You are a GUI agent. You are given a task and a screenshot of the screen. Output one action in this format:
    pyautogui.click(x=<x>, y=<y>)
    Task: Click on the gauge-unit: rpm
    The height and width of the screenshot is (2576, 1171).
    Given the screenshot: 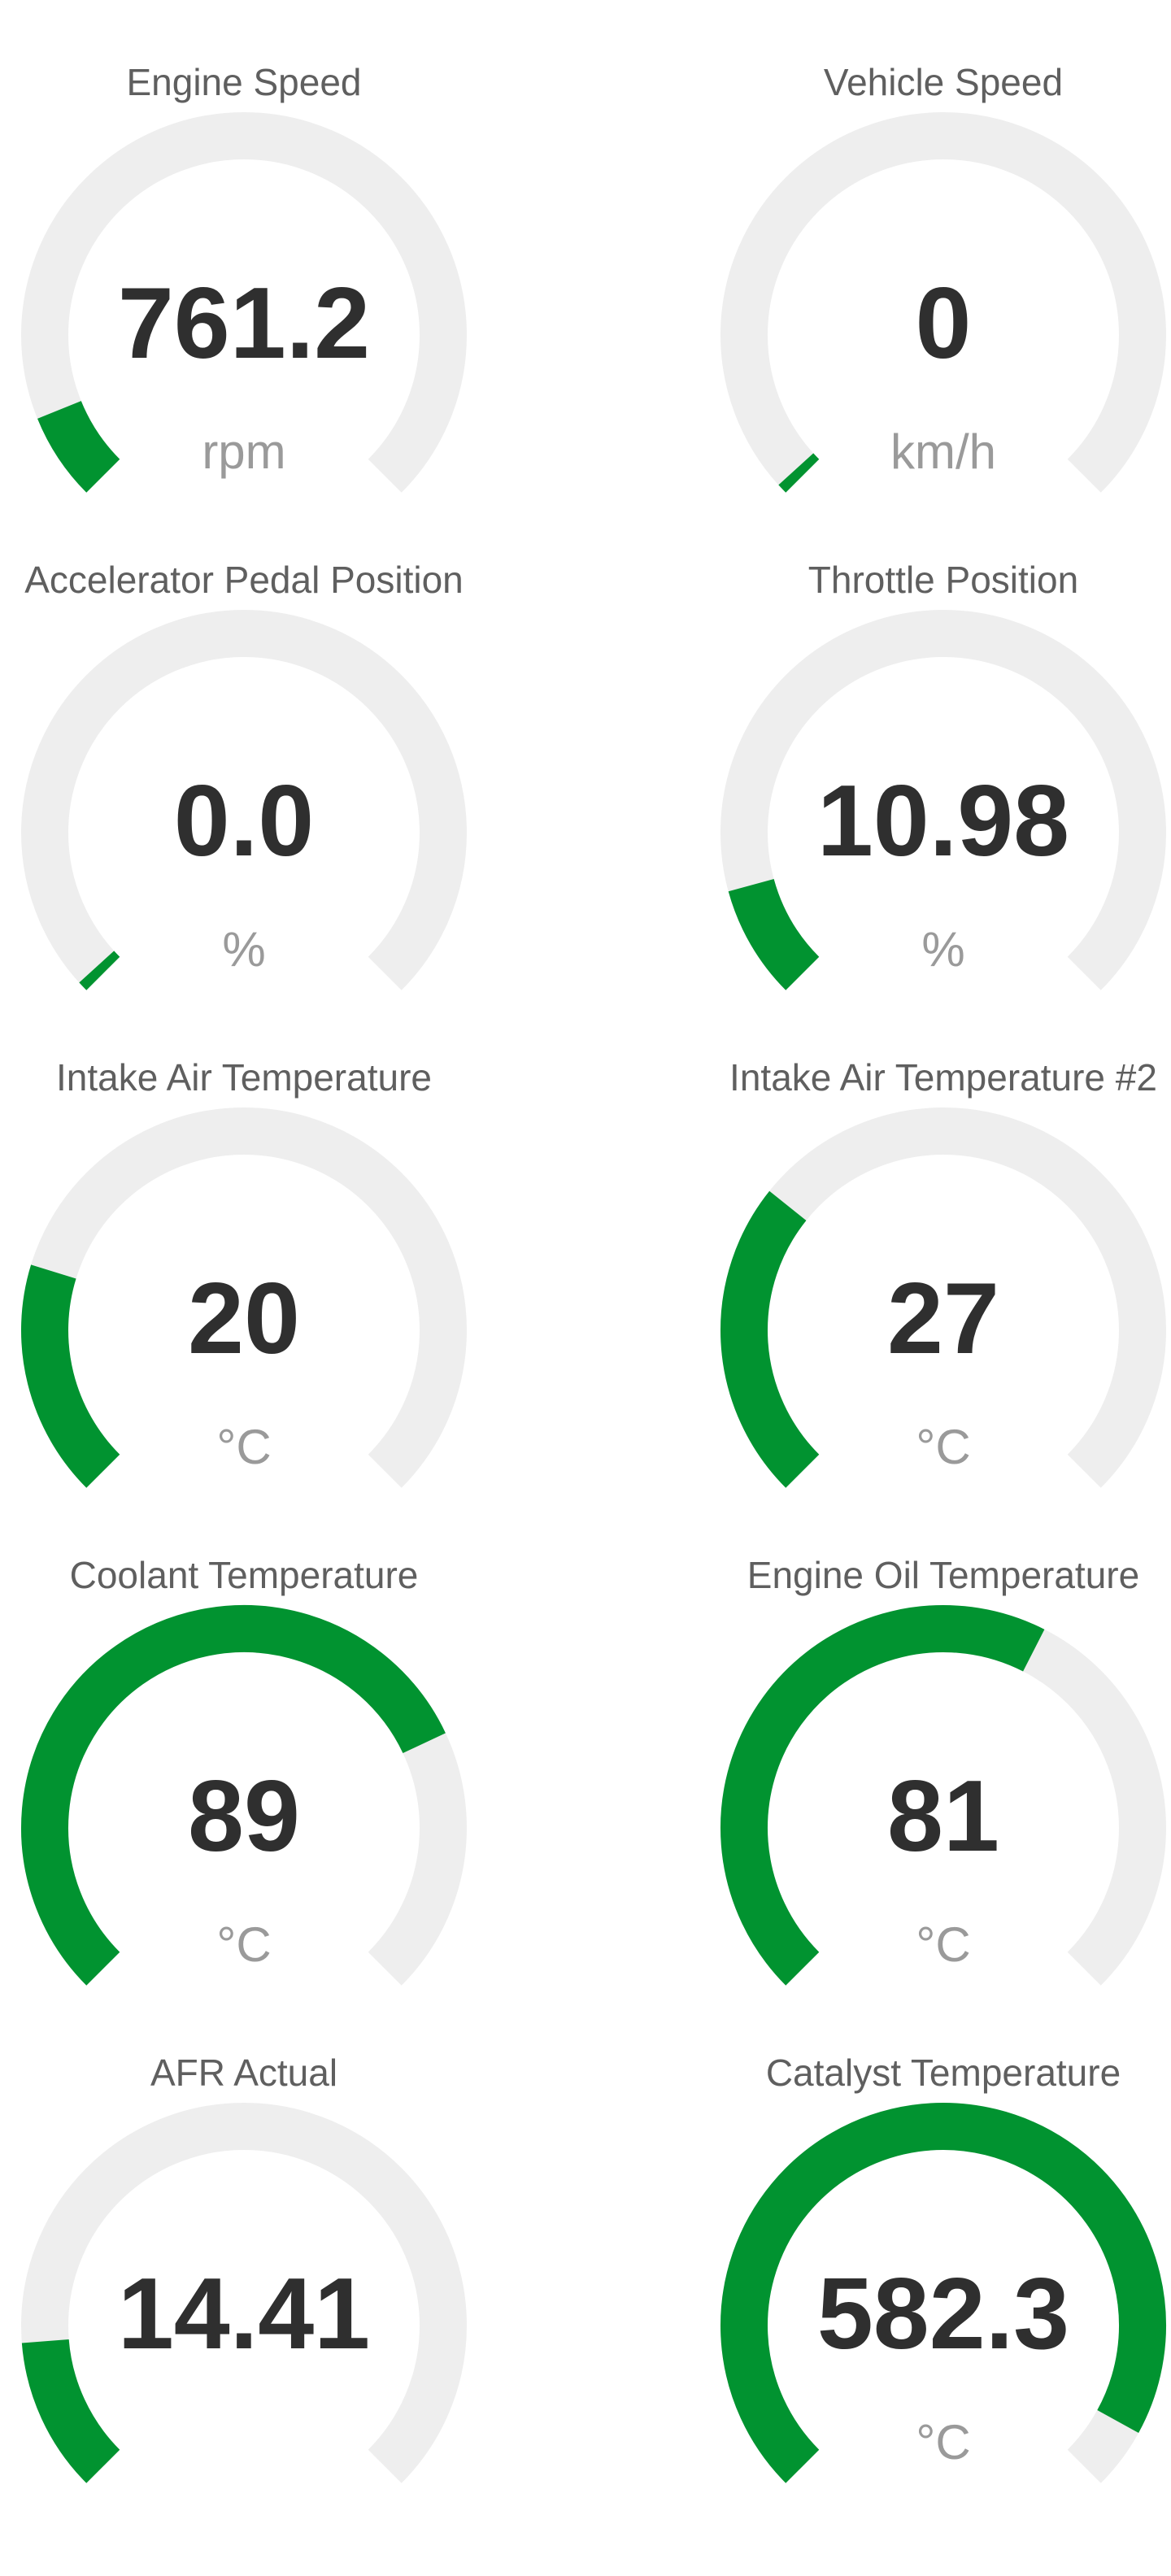 What is the action you would take?
    pyautogui.click(x=244, y=452)
    